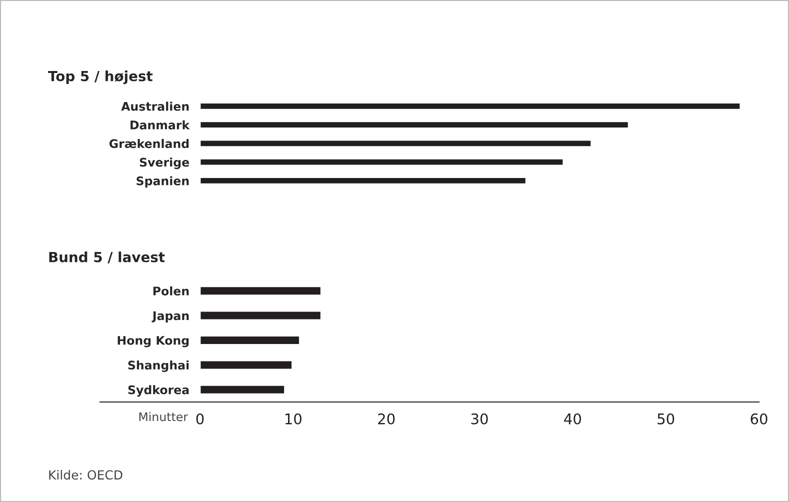  What do you see at coordinates (479, 418) in the screenshot?
I see `x-tick-label: 30` at bounding box center [479, 418].